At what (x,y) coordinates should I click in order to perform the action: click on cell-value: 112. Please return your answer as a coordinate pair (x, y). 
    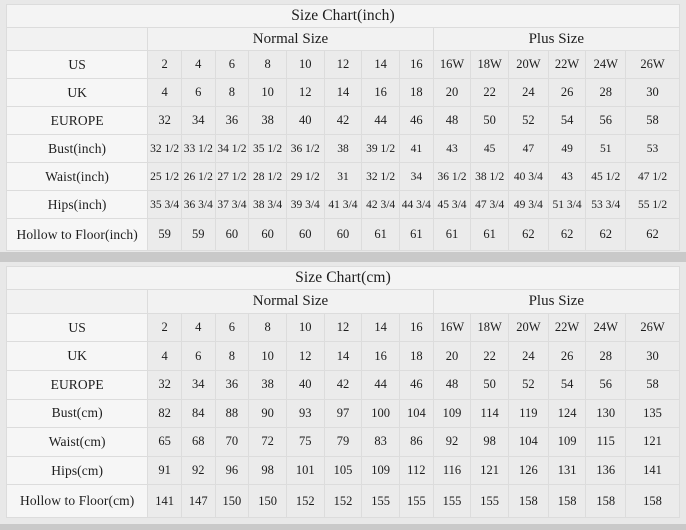
    Looking at the image, I should click on (416, 470).